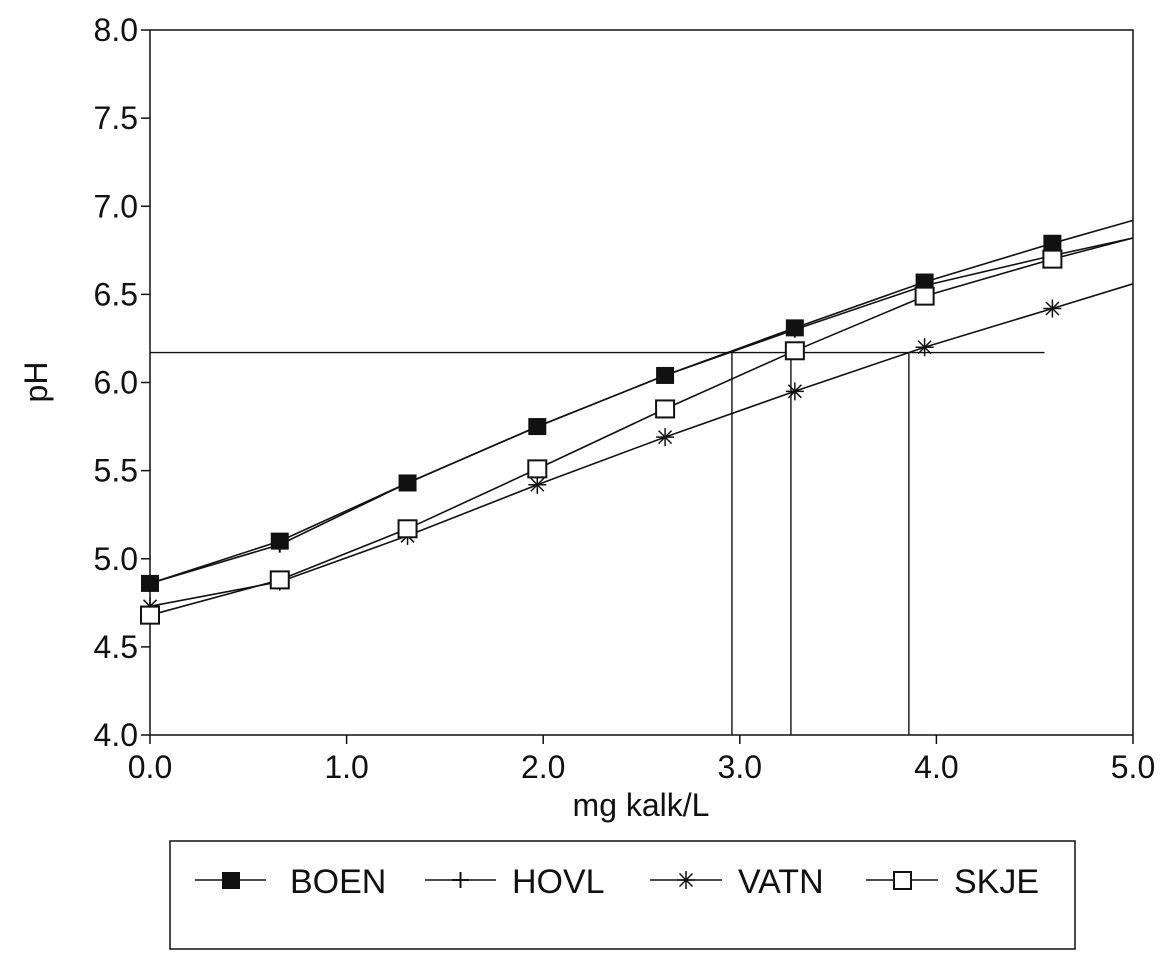 Image resolution: width=1164 pixels, height=971 pixels. What do you see at coordinates (116, 206) in the screenshot?
I see `y-tick-label-7: 7.0` at bounding box center [116, 206].